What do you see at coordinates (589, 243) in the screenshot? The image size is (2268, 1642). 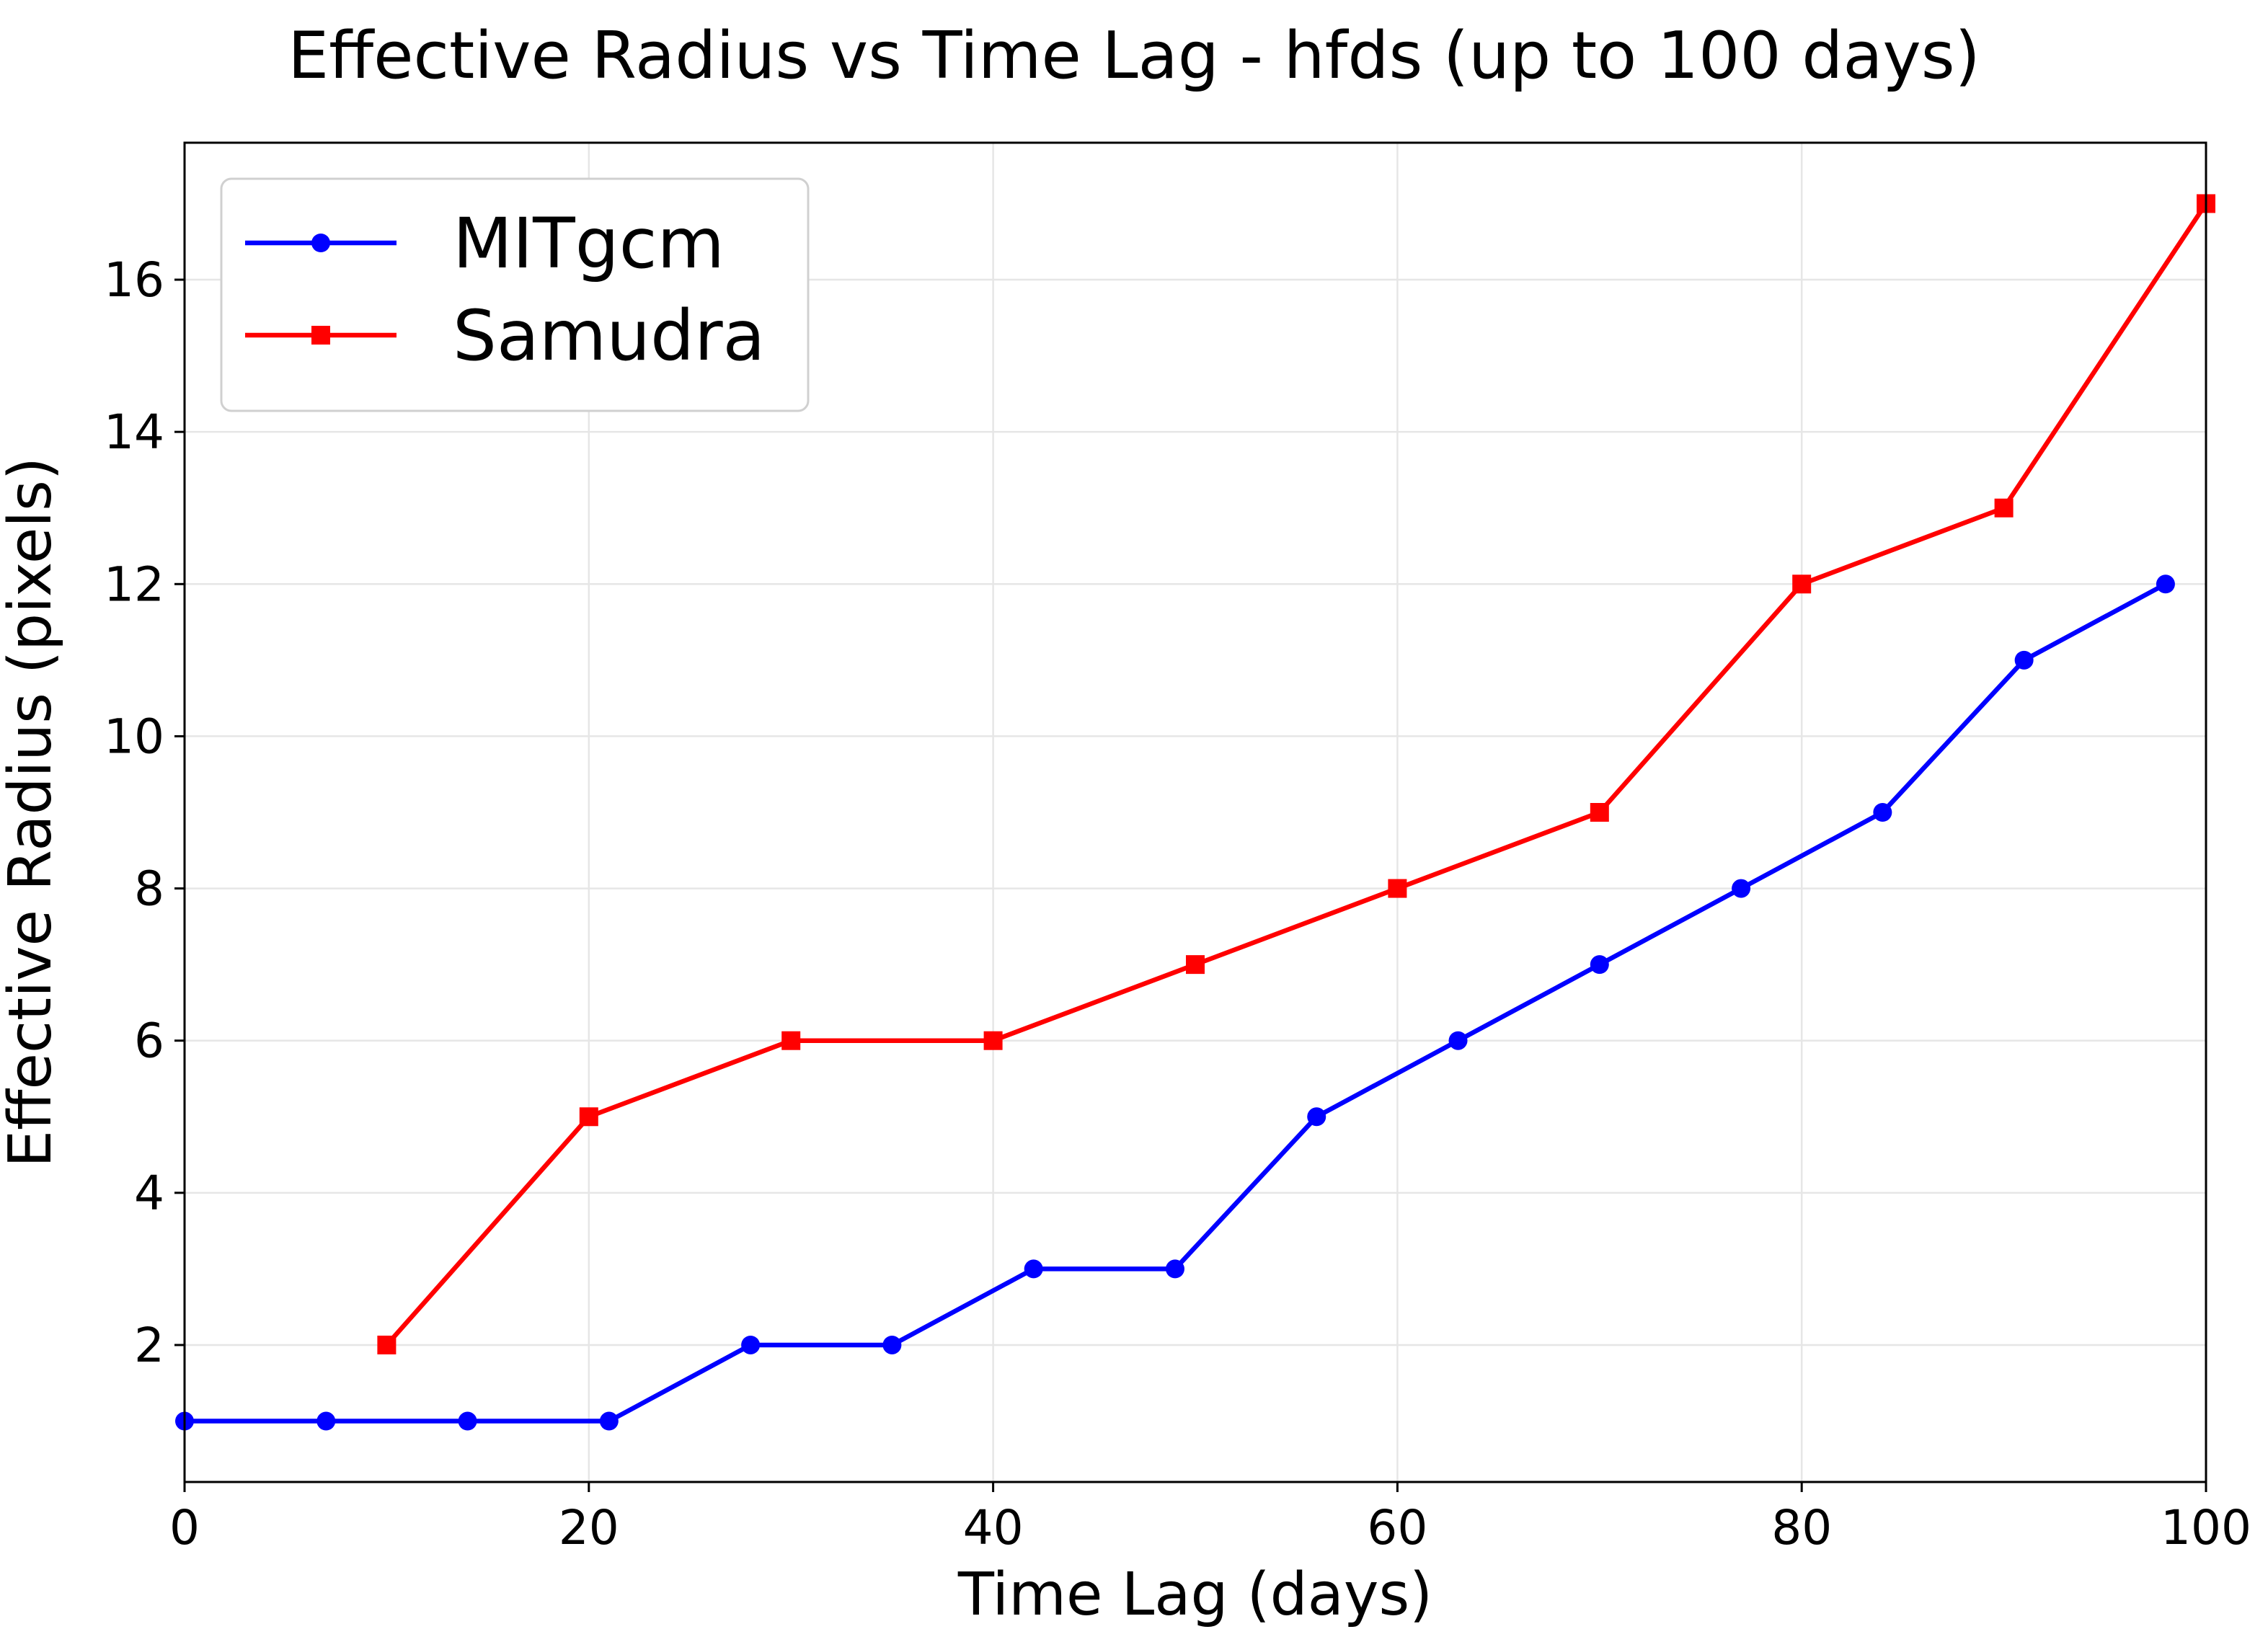 I see `legend-label-mitgcm: MITgcm` at bounding box center [589, 243].